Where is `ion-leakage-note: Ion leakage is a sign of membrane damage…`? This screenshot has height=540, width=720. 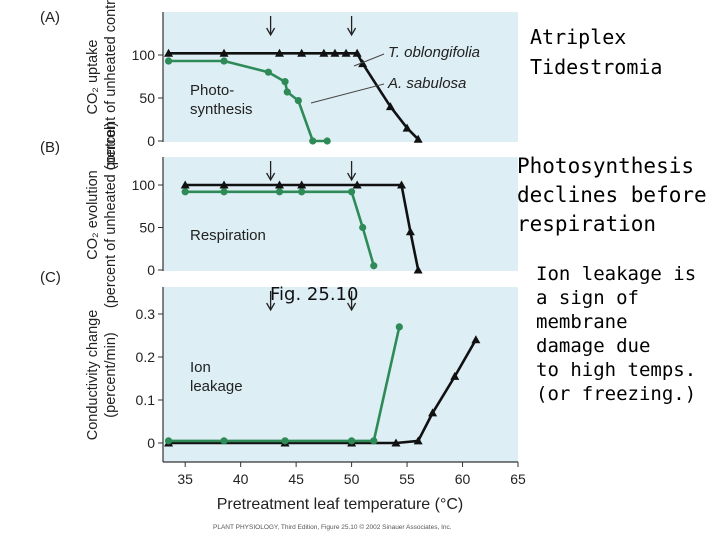
ion-leakage-note: Ion leakage is a sign of membrane damage… is located at coordinates (616, 334).